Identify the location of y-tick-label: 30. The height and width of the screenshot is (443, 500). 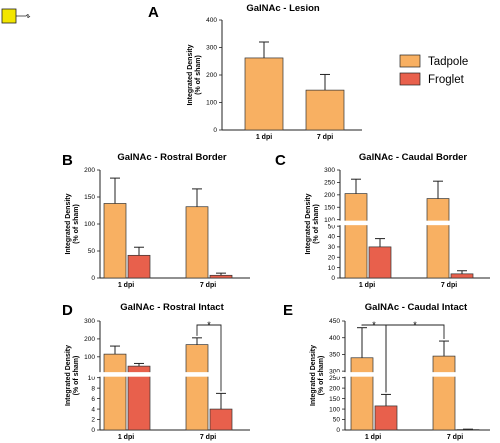
(332, 247).